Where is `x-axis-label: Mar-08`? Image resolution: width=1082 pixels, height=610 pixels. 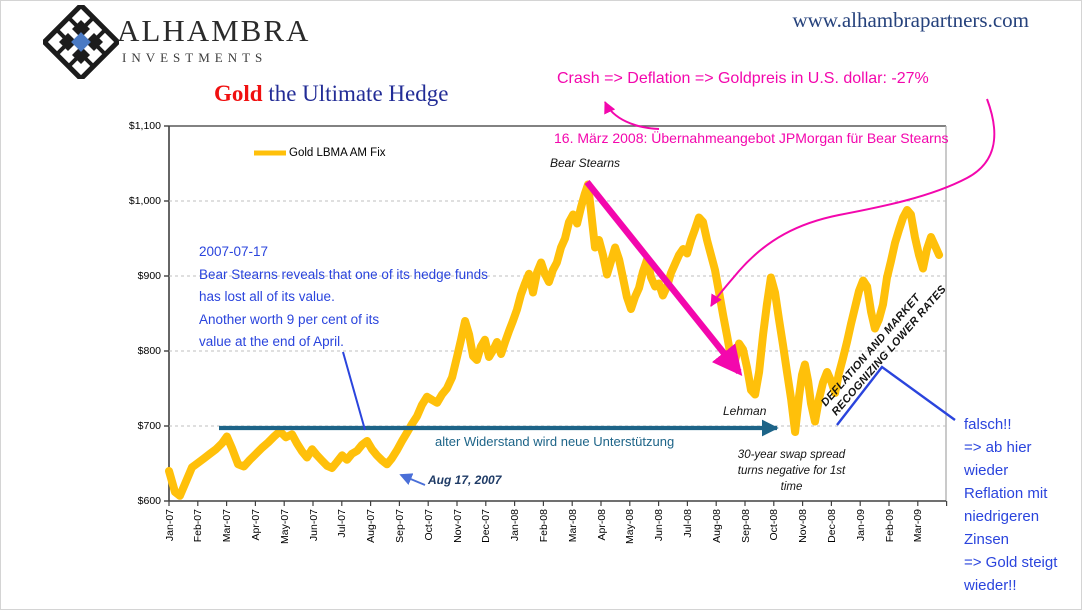
x-axis-label: Mar-08 is located at coordinates (572, 526).